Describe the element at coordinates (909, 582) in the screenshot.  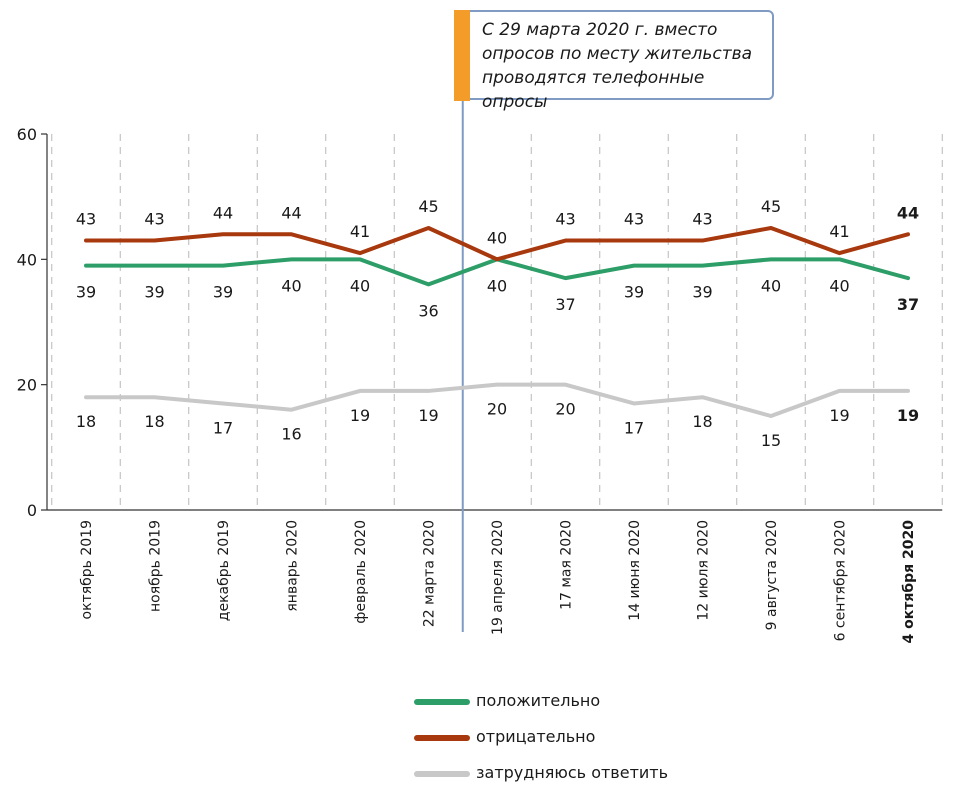
I see `x-tick-label: 4 октября 2020` at that location.